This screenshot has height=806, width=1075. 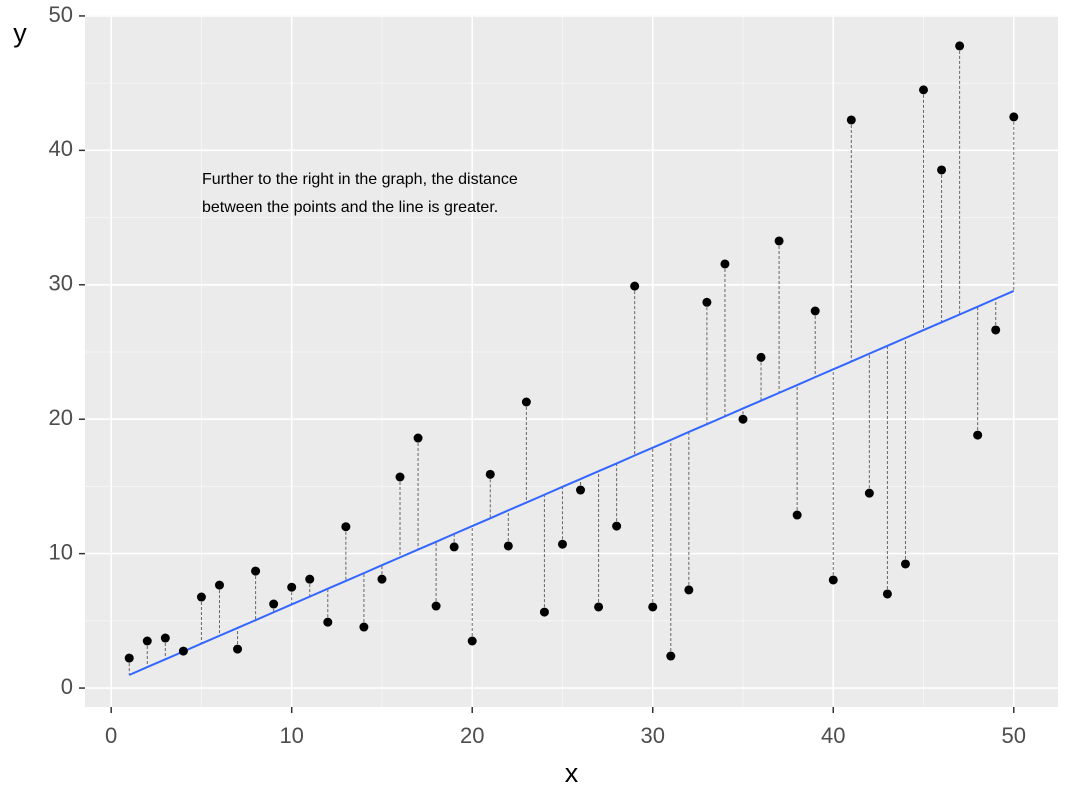 I want to click on y-tick-label: 10, so click(x=61, y=551).